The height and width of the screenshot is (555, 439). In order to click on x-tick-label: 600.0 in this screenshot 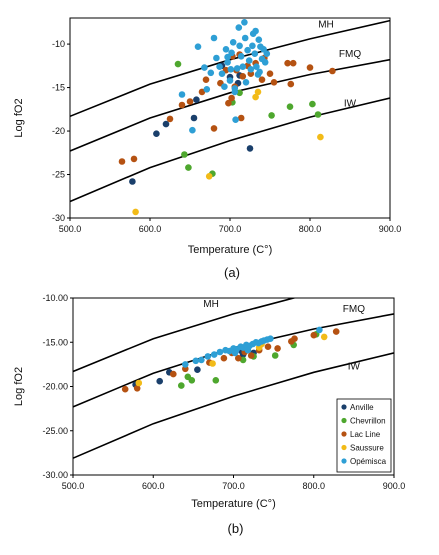, I will do `click(150, 229)`.